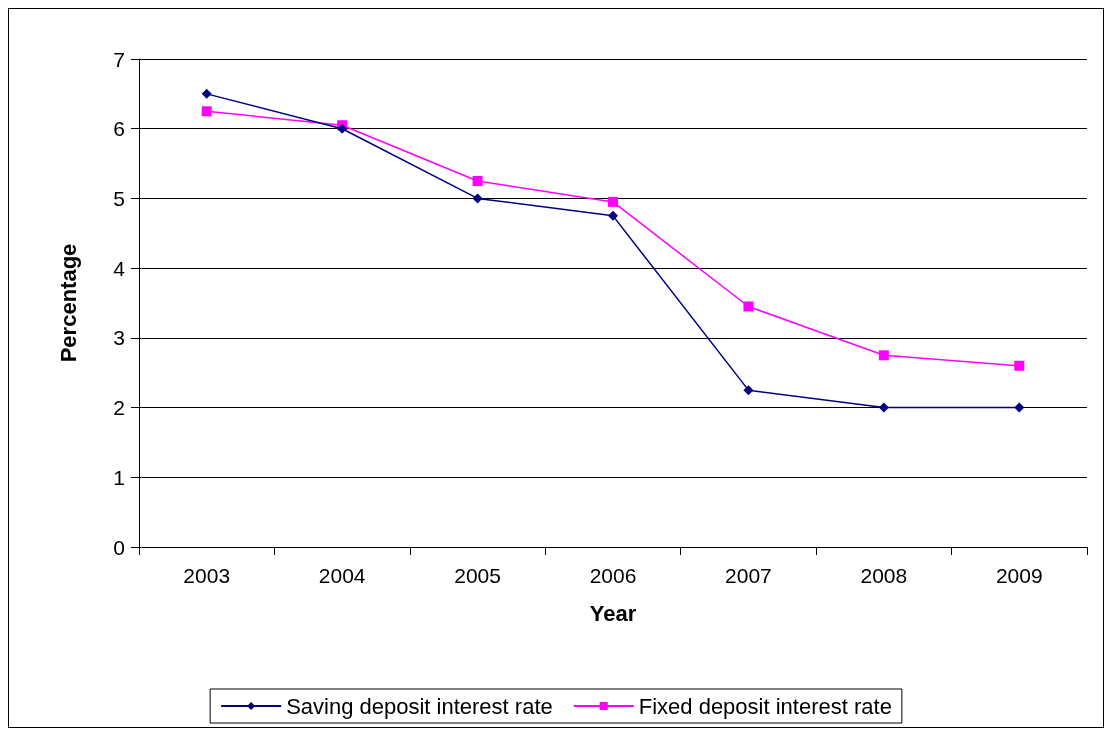 The height and width of the screenshot is (738, 1114). I want to click on y-tick-label: 4, so click(119, 268).